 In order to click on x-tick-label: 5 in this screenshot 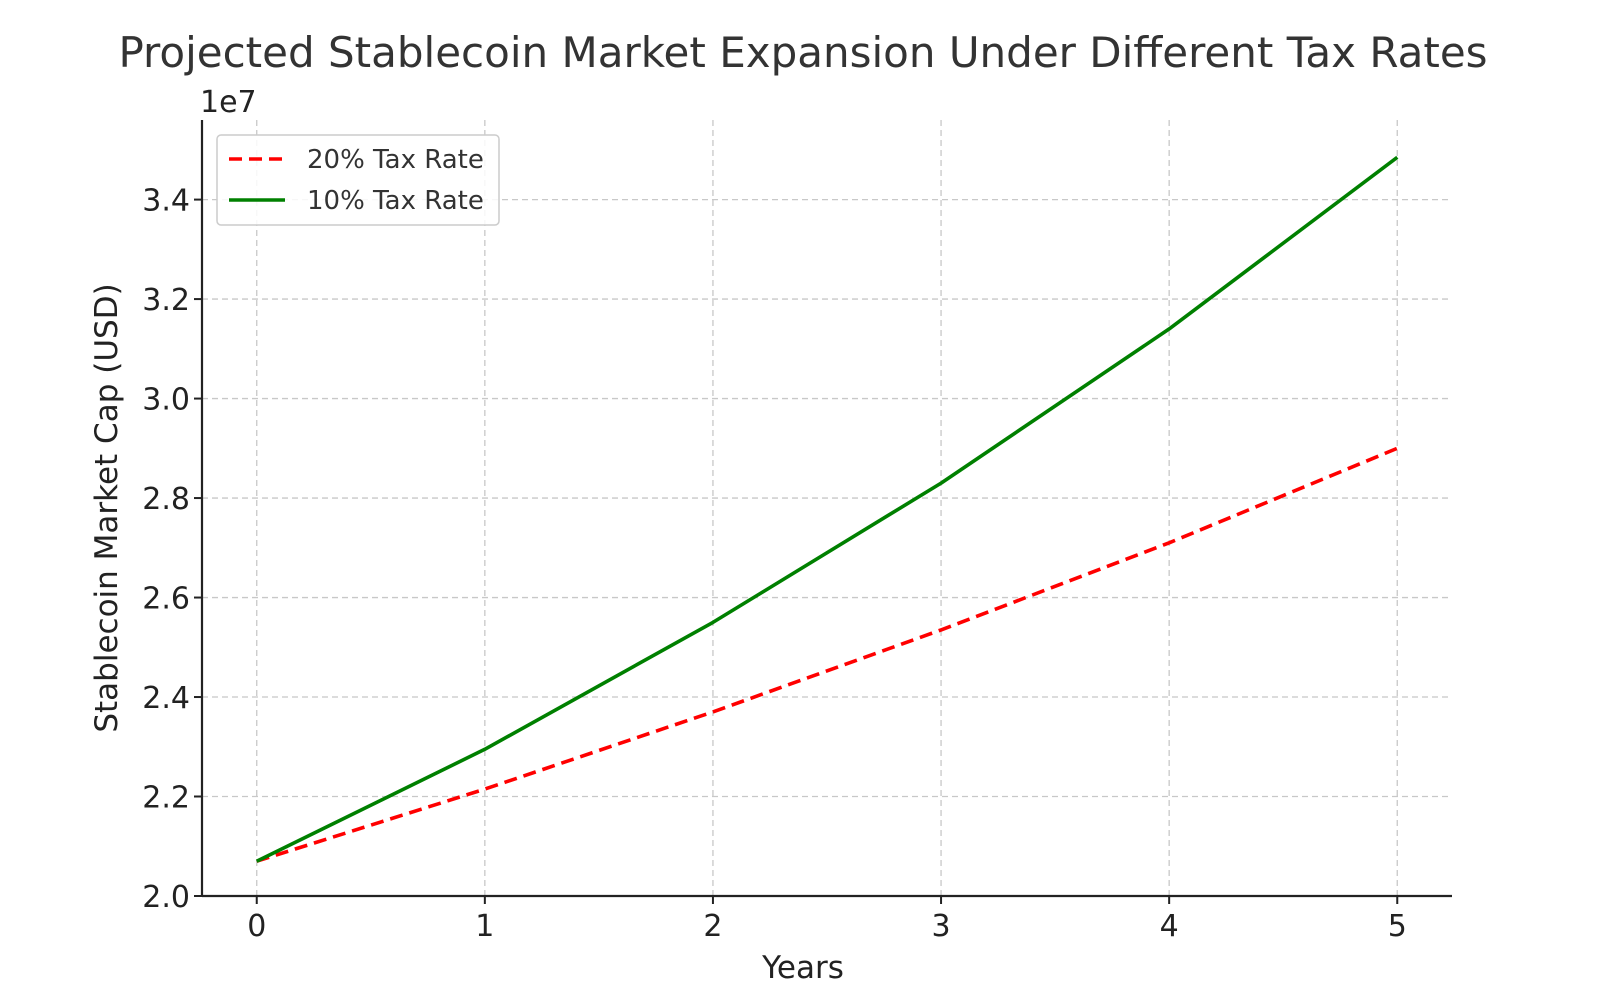, I will do `click(1397, 926)`.